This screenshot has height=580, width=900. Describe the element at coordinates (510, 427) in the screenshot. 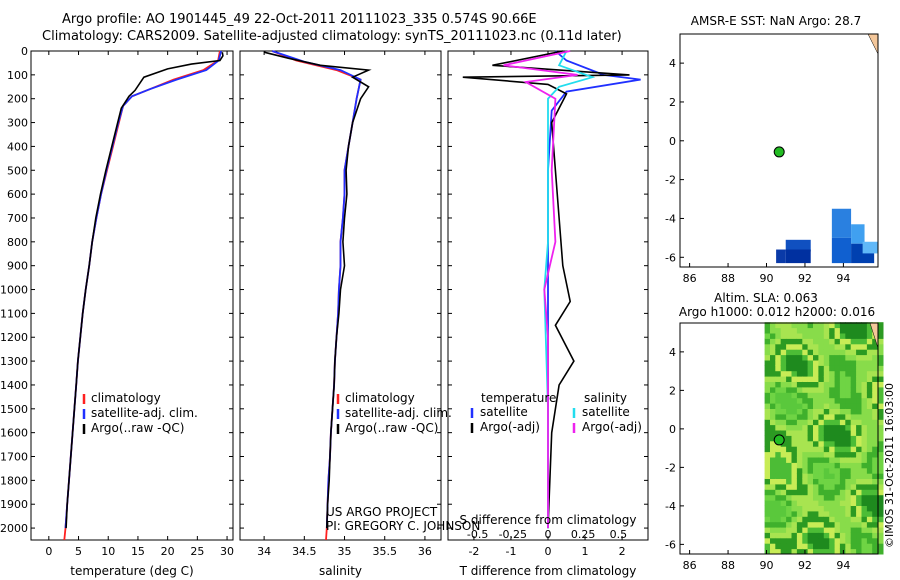

I see `difference-legend-label: Argo(-adj)` at that location.